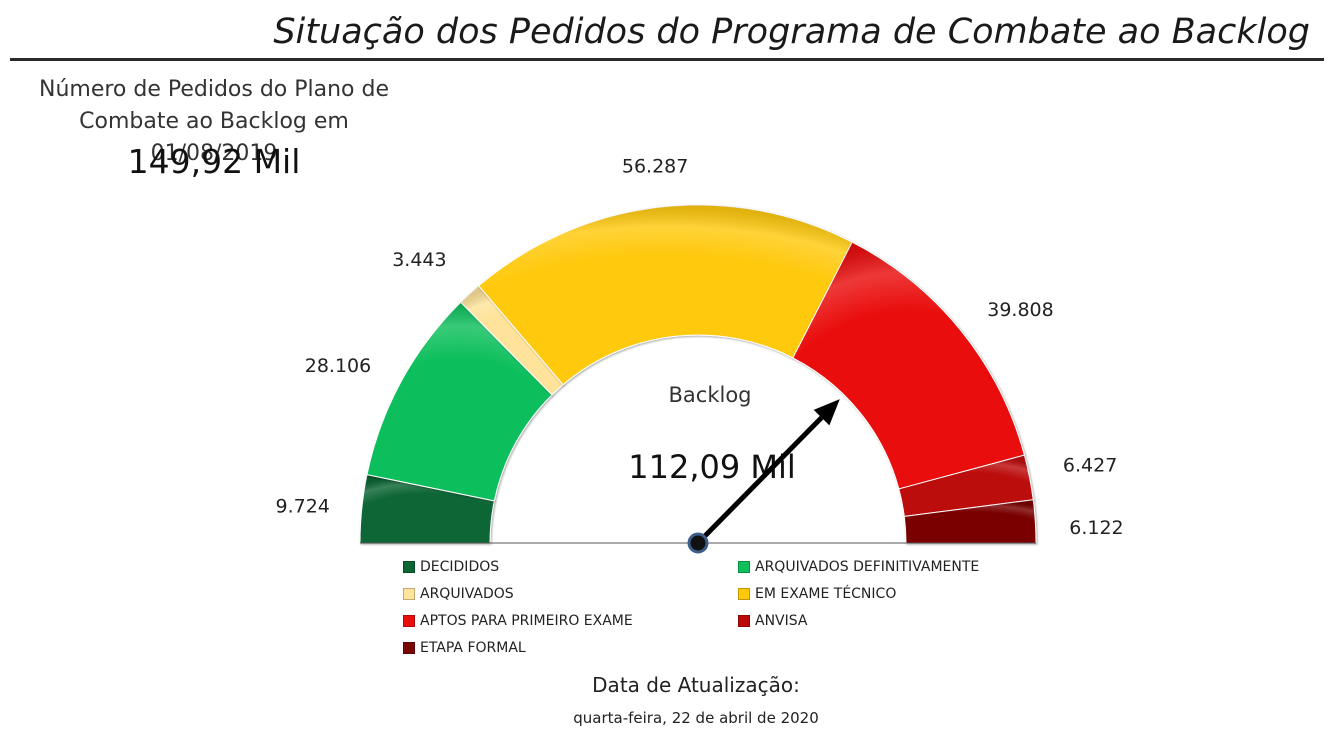  Describe the element at coordinates (303, 506) in the screenshot. I see `gauge-value-label: 9.724` at that location.